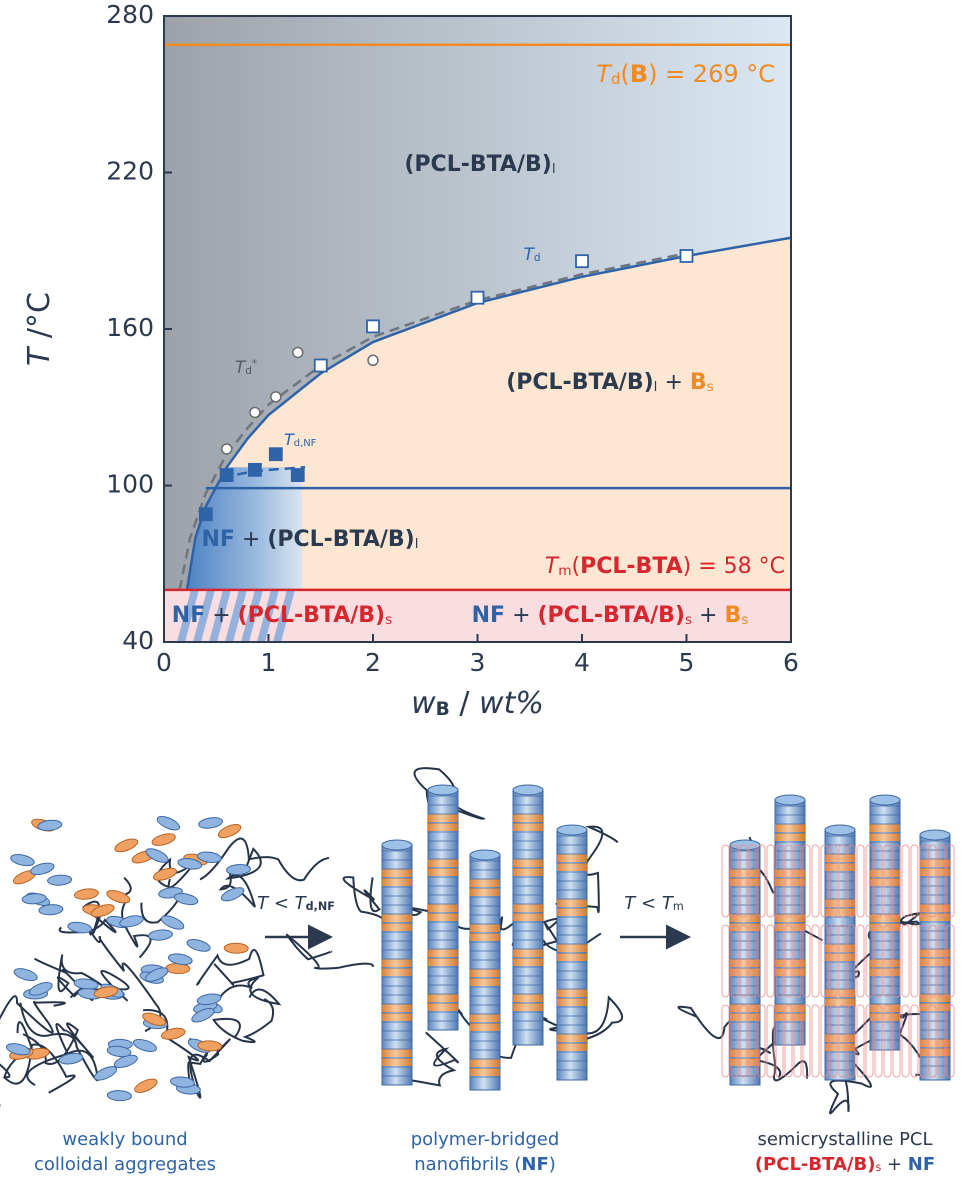 The height and width of the screenshot is (1197, 968). What do you see at coordinates (246, 368) in the screenshot?
I see `label: Td*` at bounding box center [246, 368].